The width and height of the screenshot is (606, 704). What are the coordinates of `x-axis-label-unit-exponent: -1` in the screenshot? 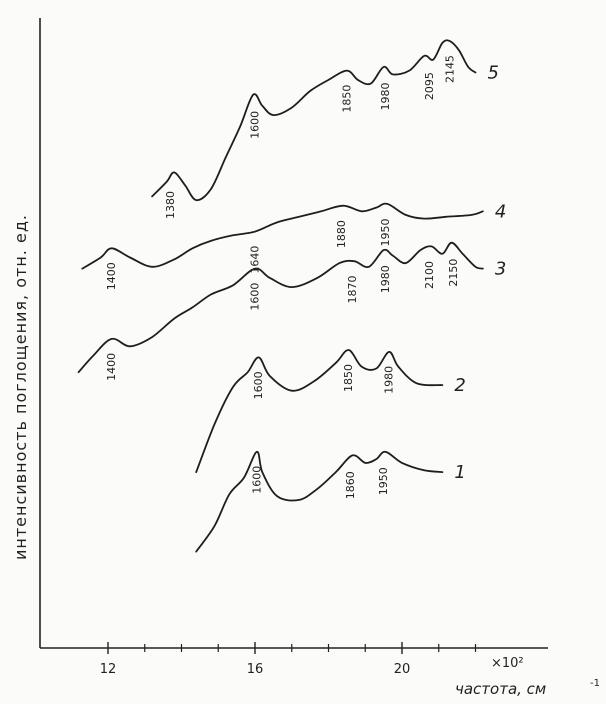 It's located at (595, 683).